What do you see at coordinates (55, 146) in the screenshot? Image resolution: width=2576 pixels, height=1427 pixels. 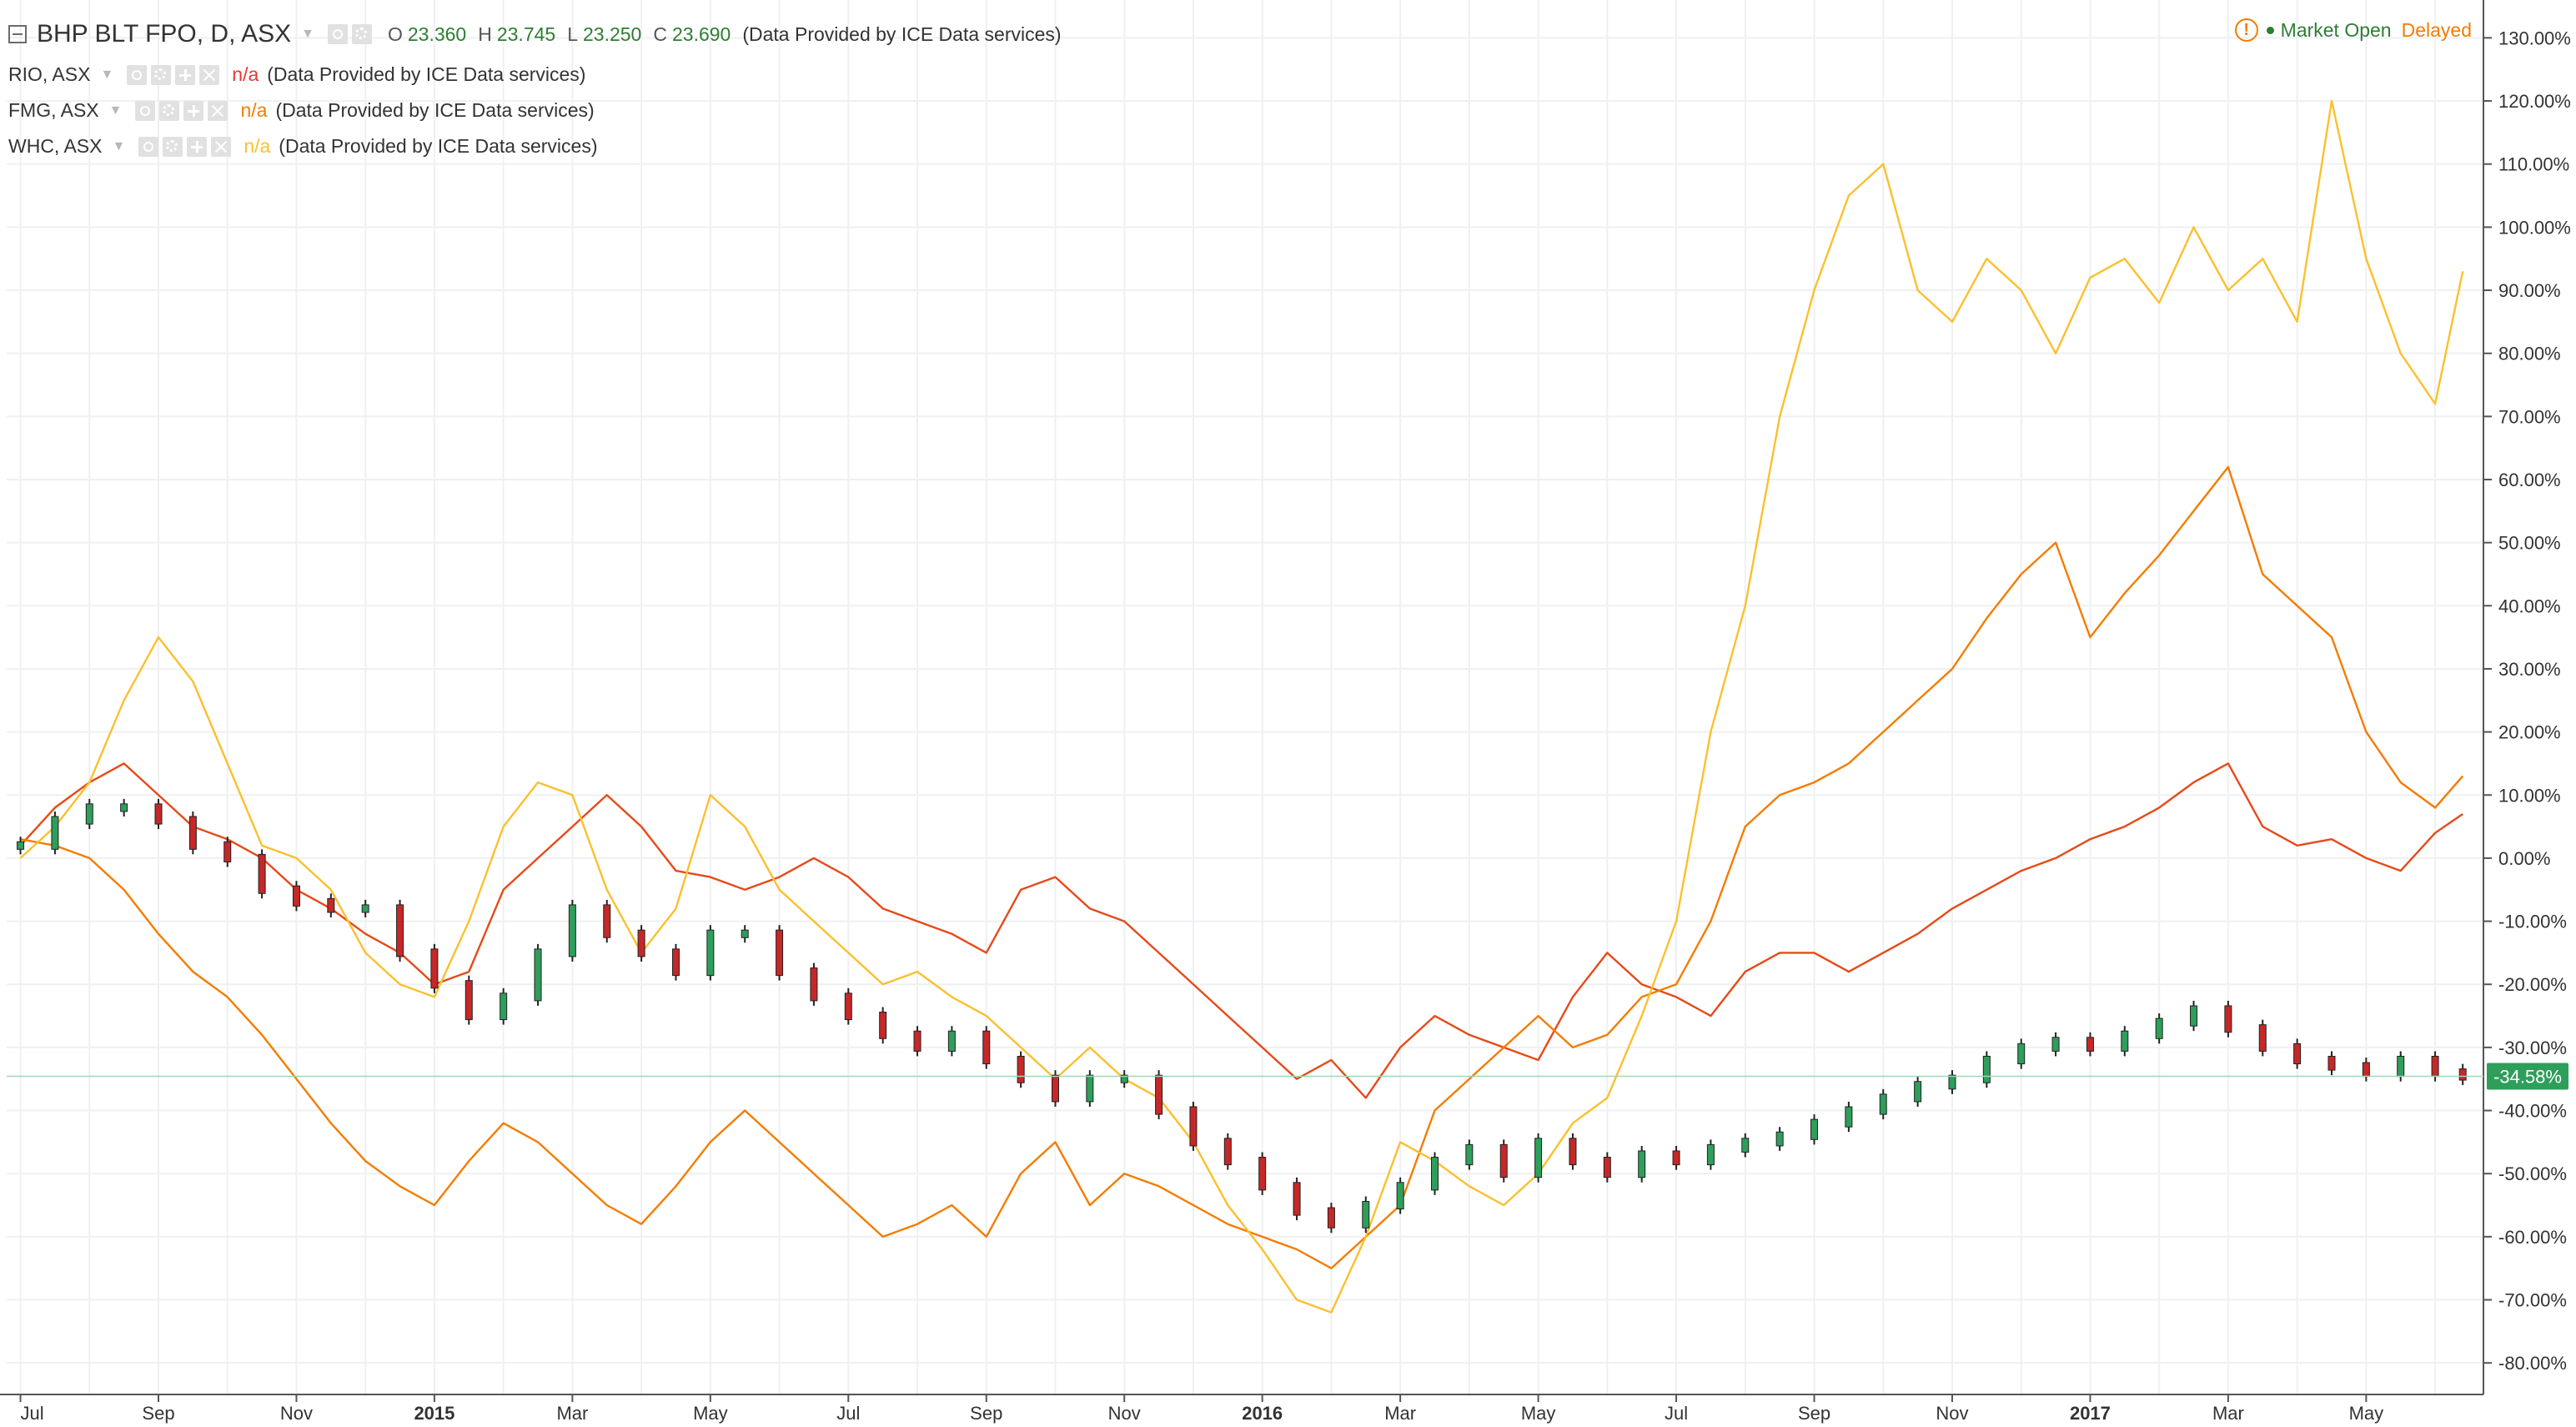 I see `compare-symbol: WHC, ASX` at bounding box center [55, 146].